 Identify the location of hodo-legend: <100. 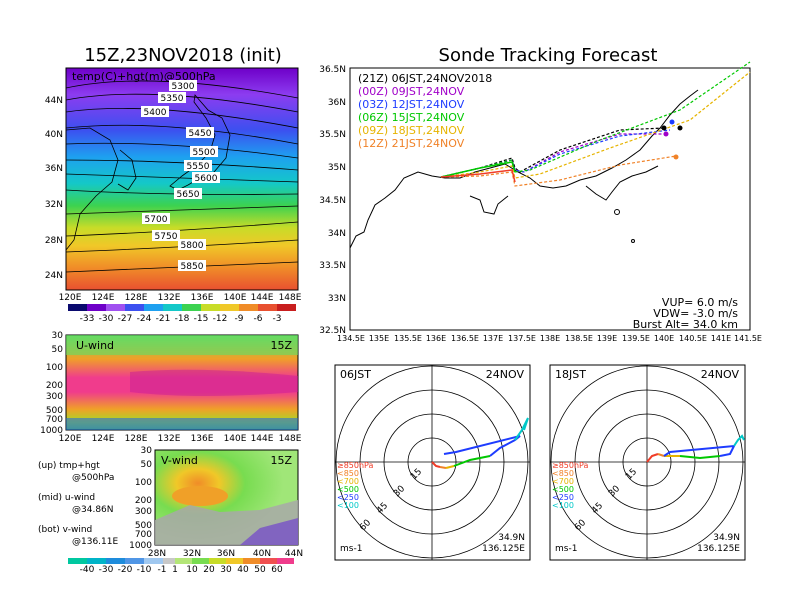
(563, 505).